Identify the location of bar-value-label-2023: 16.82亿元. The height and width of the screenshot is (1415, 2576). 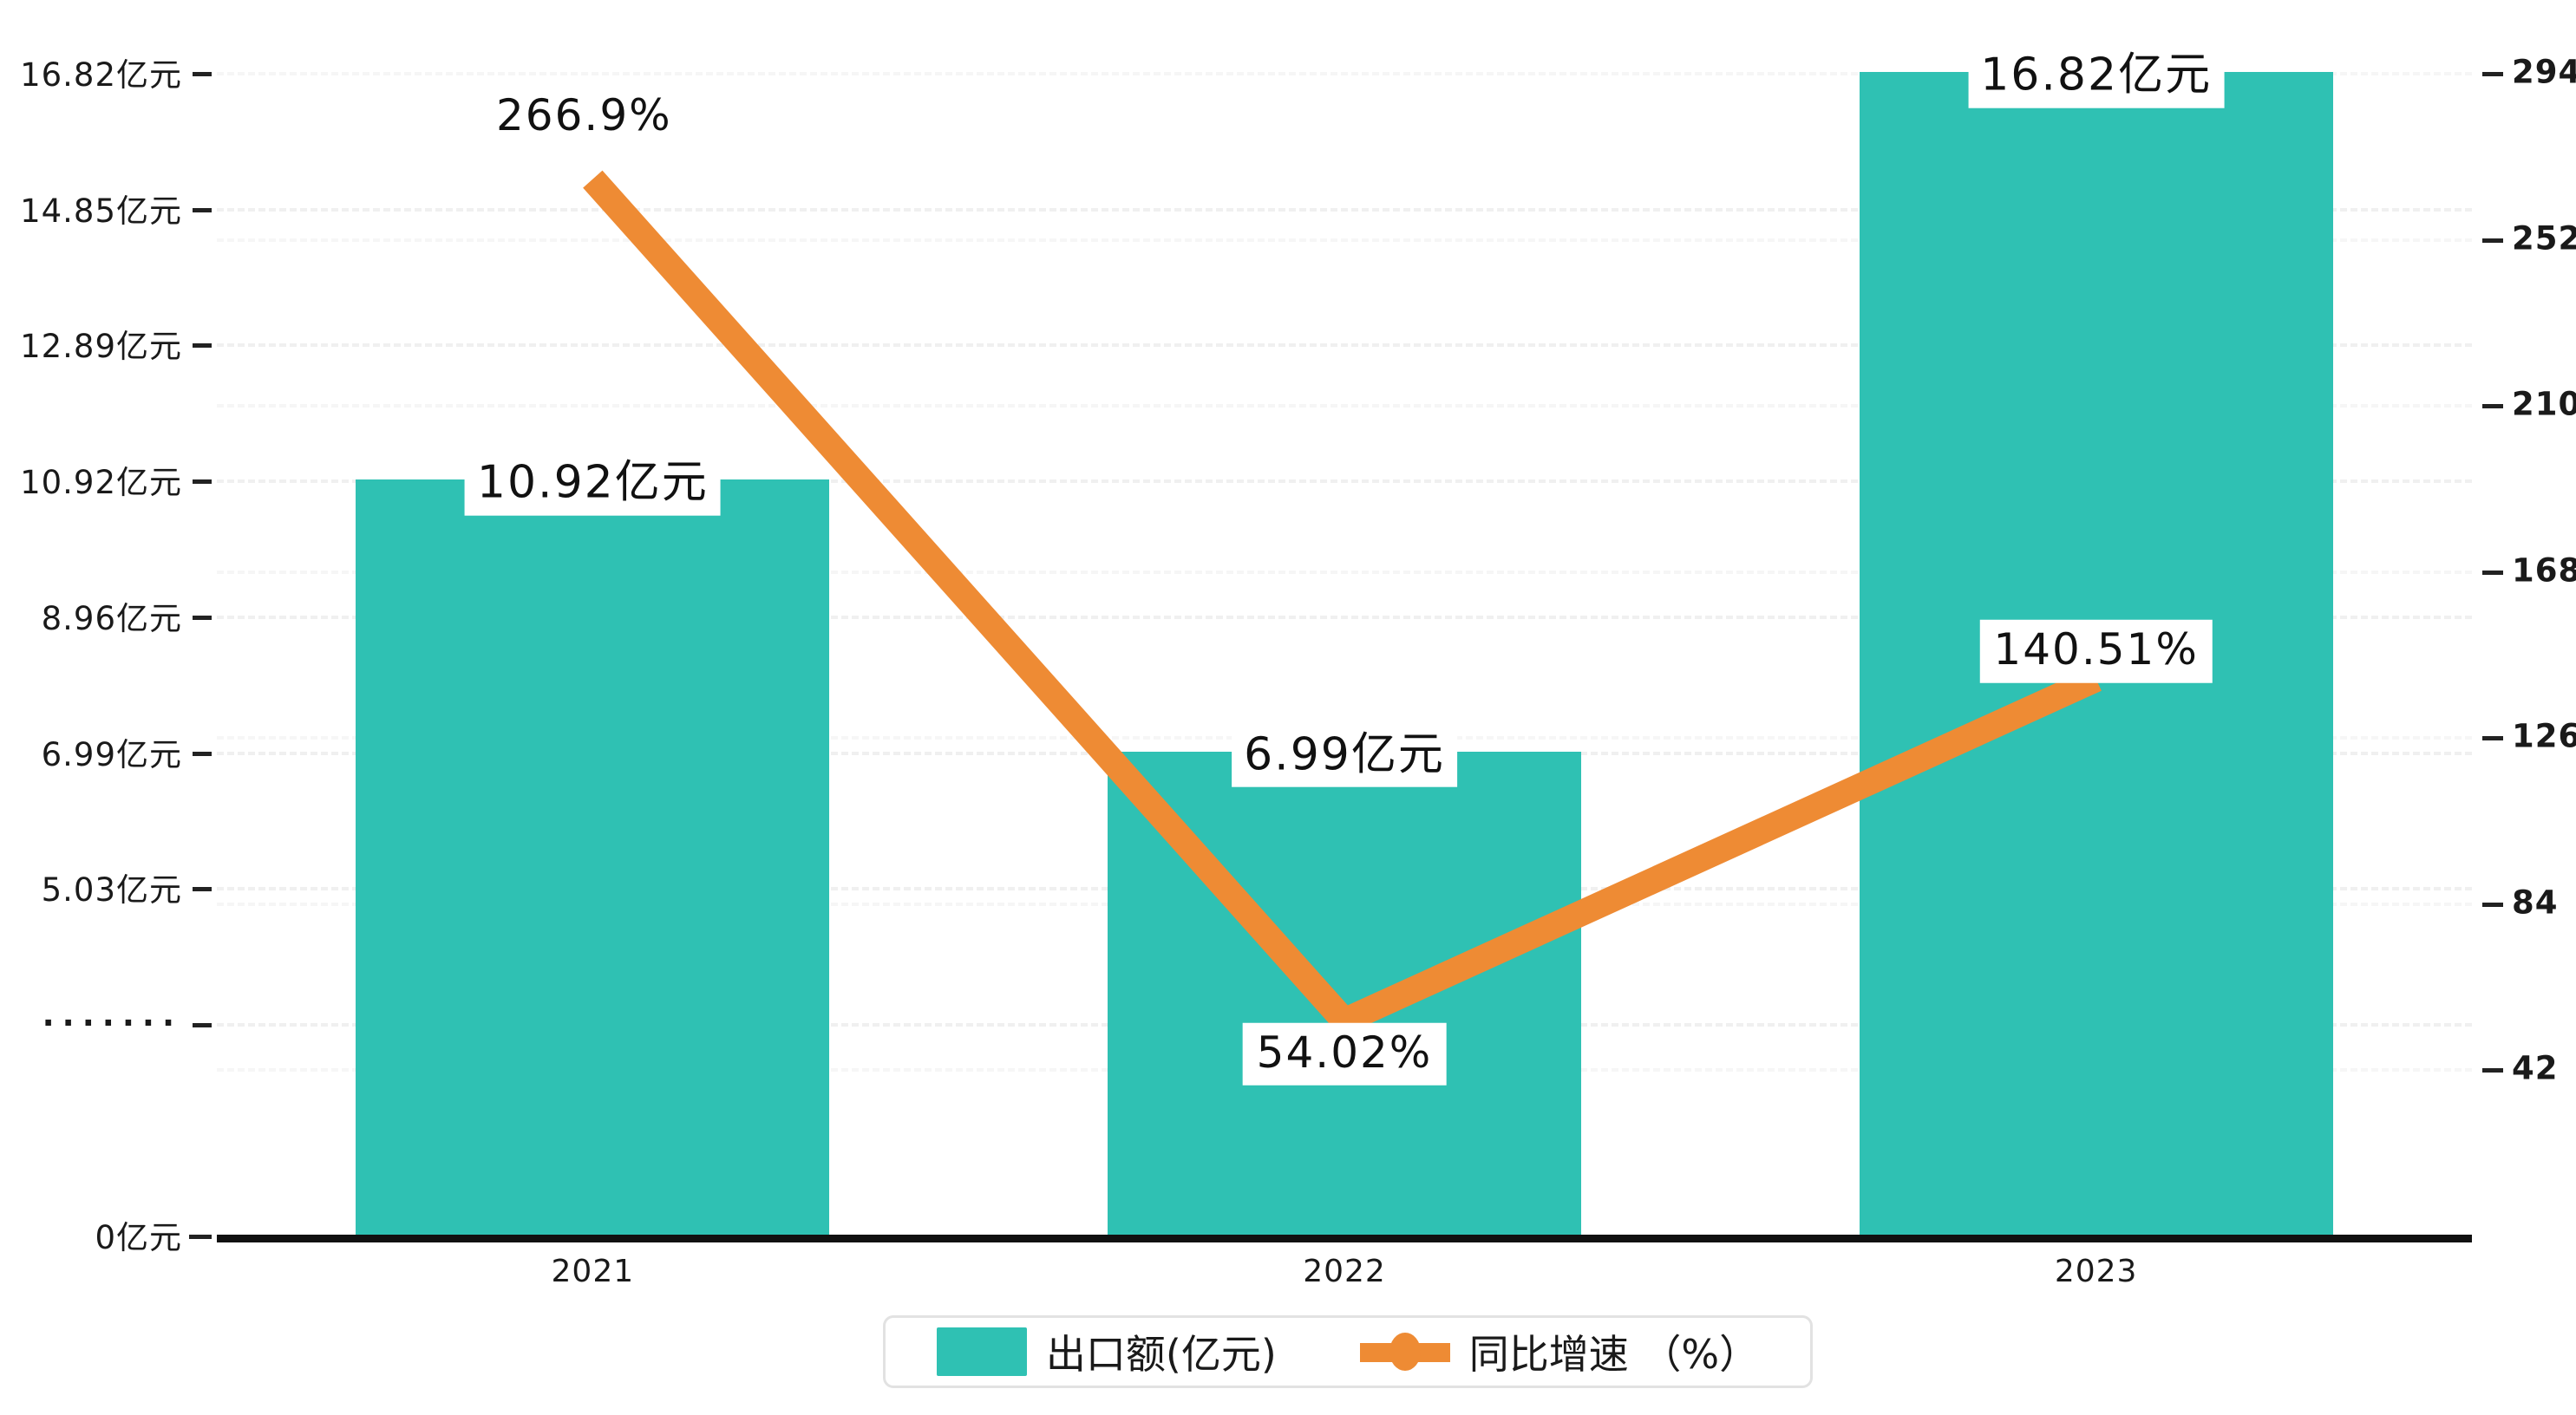
(2096, 77).